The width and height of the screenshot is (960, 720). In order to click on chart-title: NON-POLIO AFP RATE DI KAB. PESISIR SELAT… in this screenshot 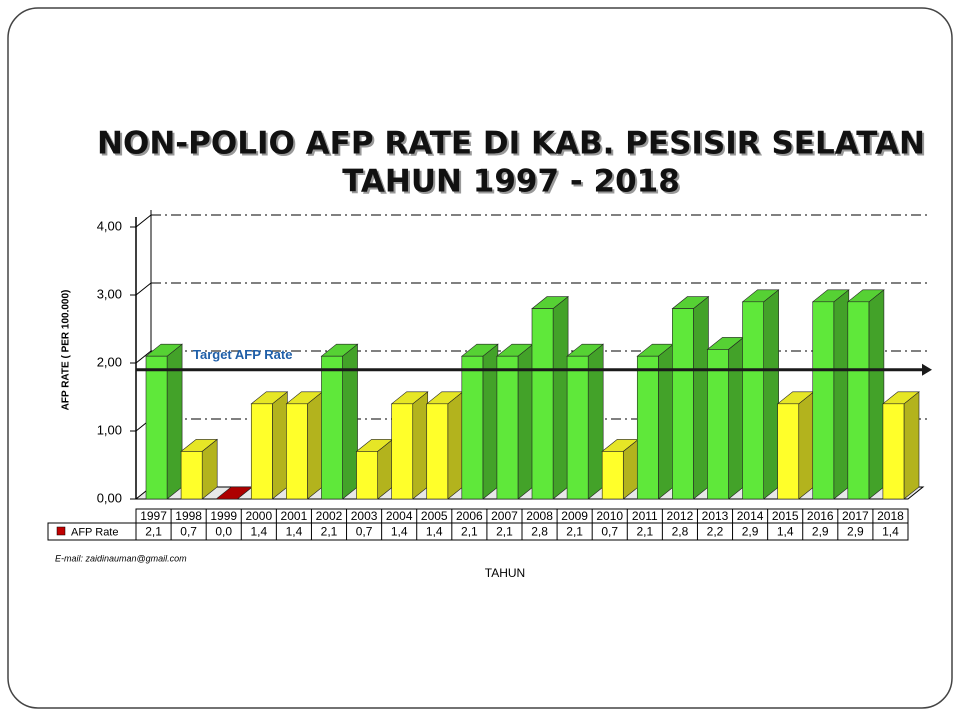, I will do `click(511, 144)`.